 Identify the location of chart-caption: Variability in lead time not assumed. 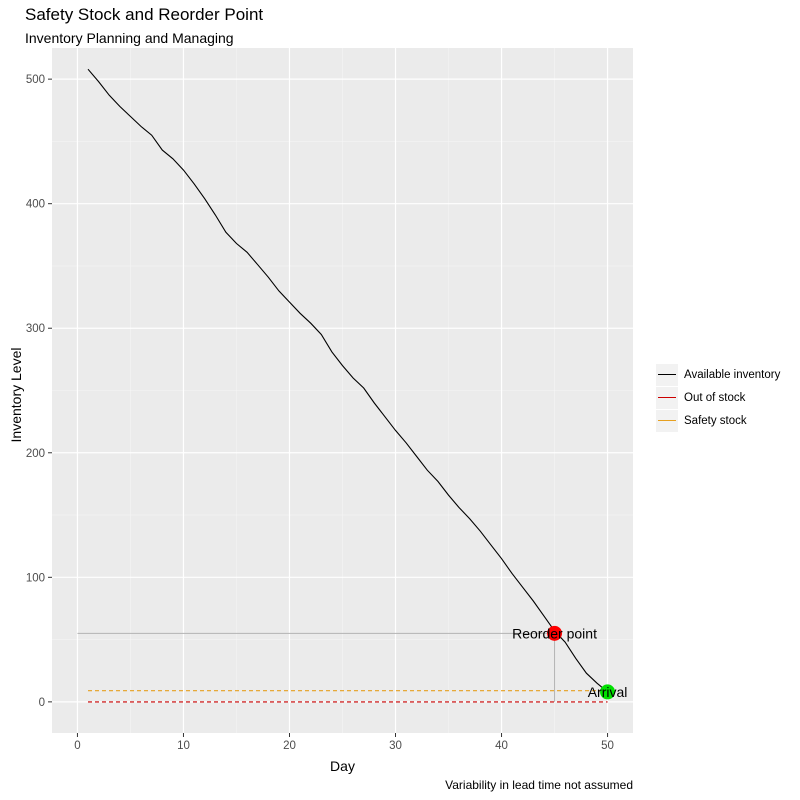
(539, 785).